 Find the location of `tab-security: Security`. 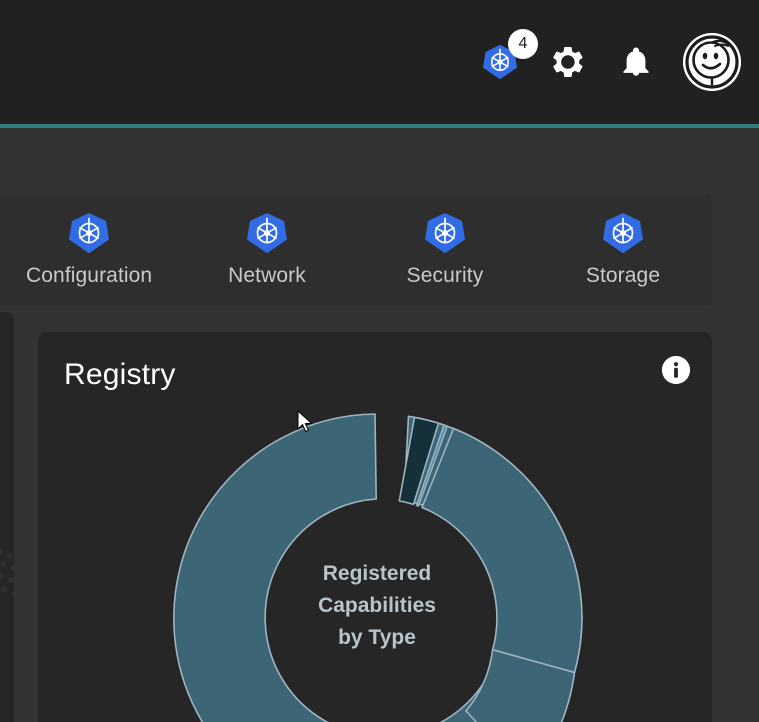

tab-security: Security is located at coordinates (445, 250).